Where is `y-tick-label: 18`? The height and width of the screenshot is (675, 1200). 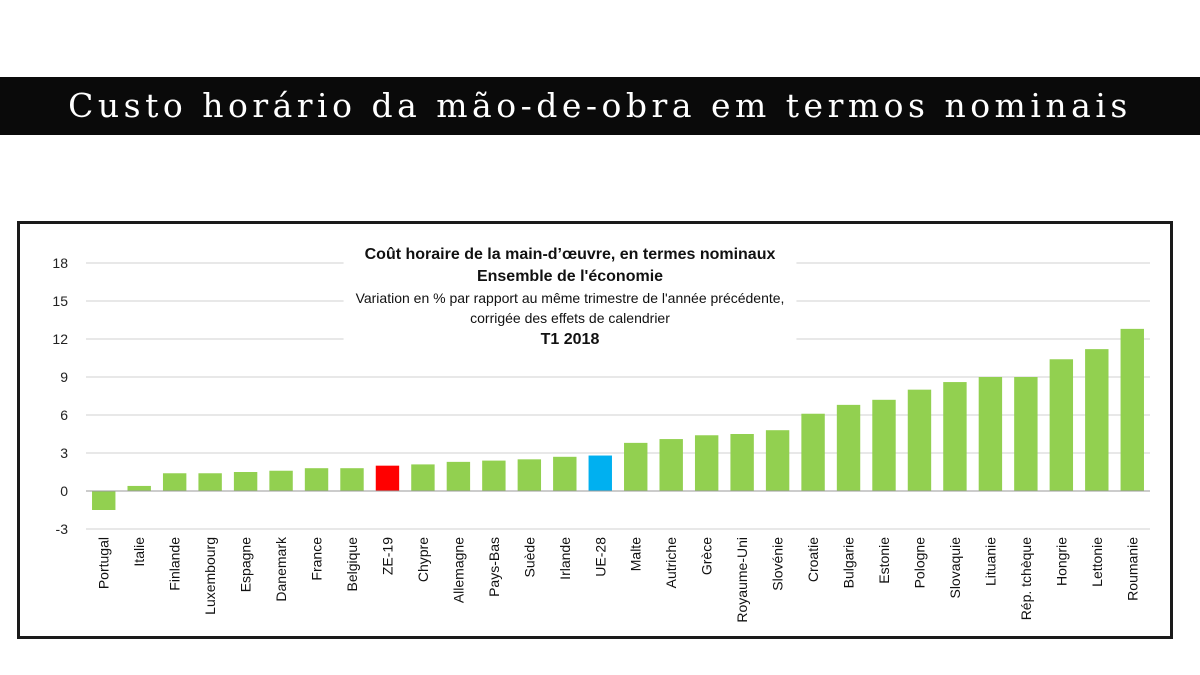 y-tick-label: 18 is located at coordinates (60, 263).